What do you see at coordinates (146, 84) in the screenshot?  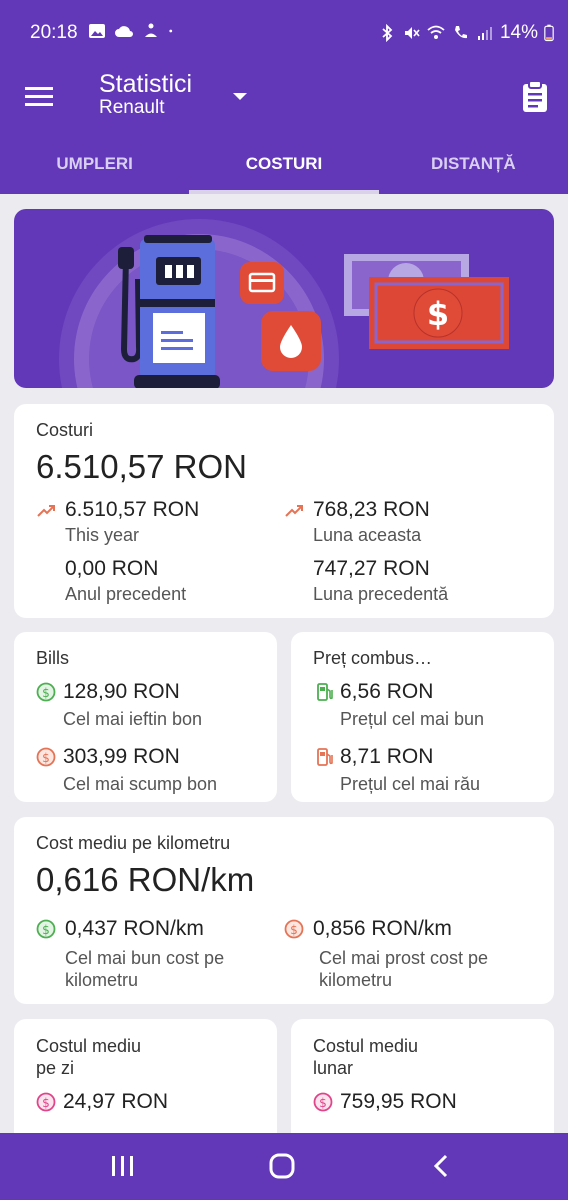 I see `page-title: Statistici` at bounding box center [146, 84].